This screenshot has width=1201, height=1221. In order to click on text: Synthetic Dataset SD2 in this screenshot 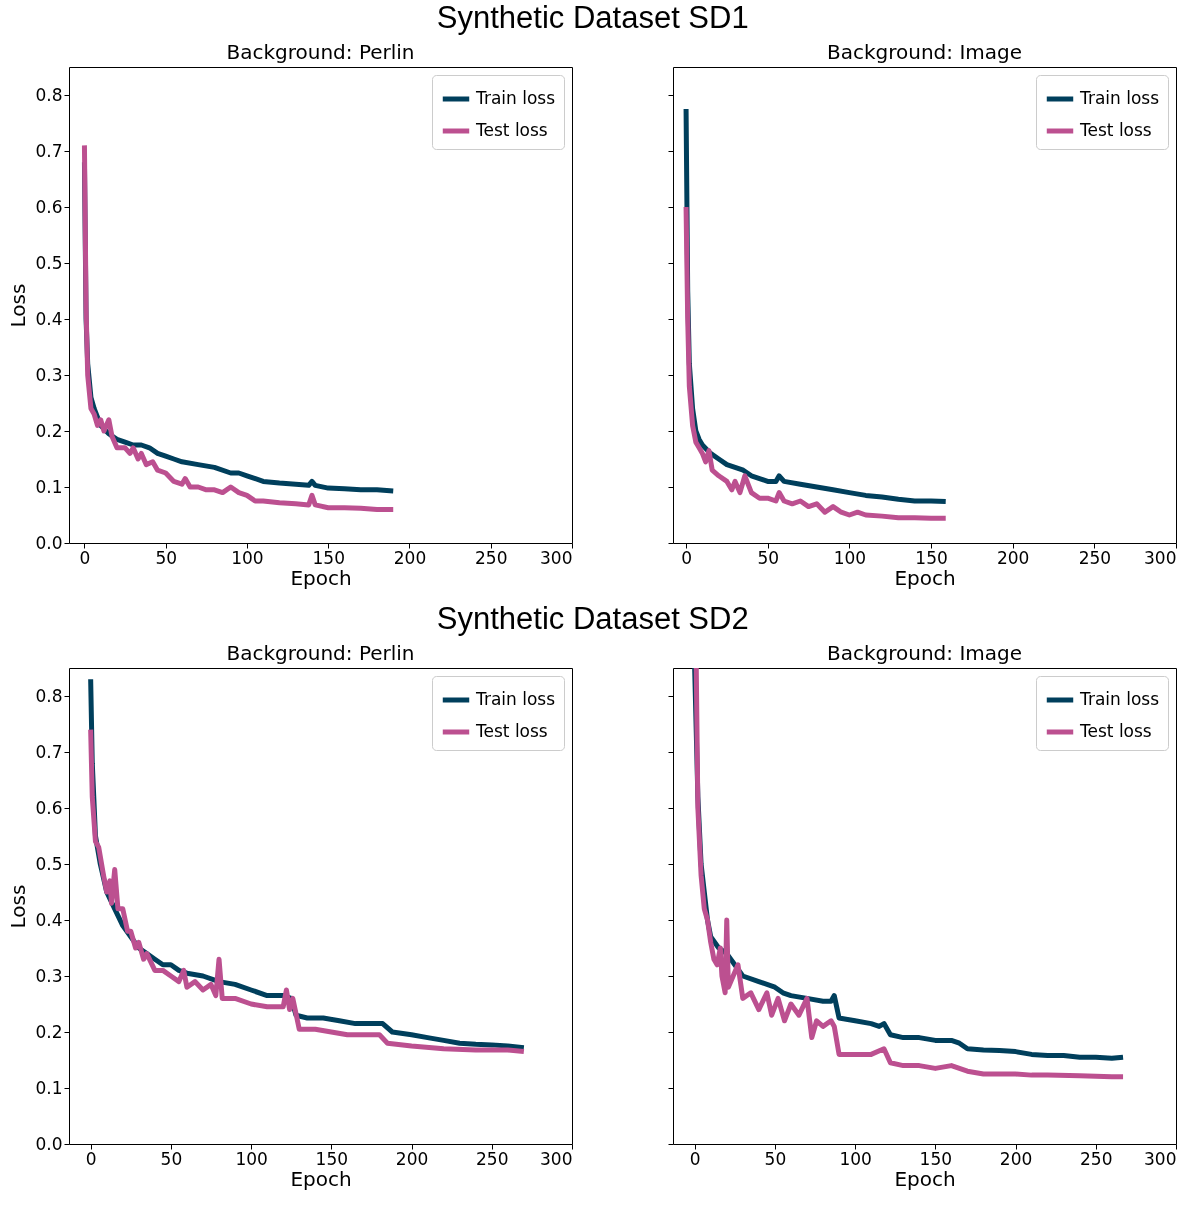, I will do `click(592, 618)`.